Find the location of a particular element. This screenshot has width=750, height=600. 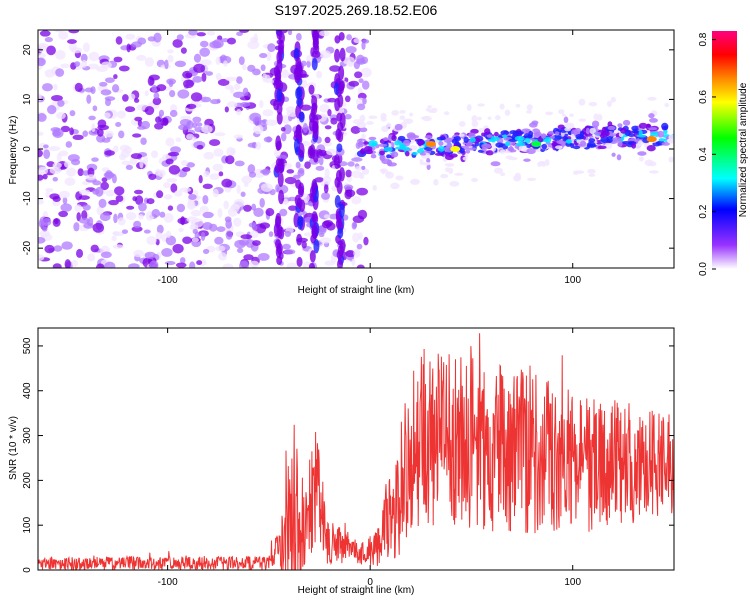

colorbar-tick-label: 0.4 is located at coordinates (703, 154).